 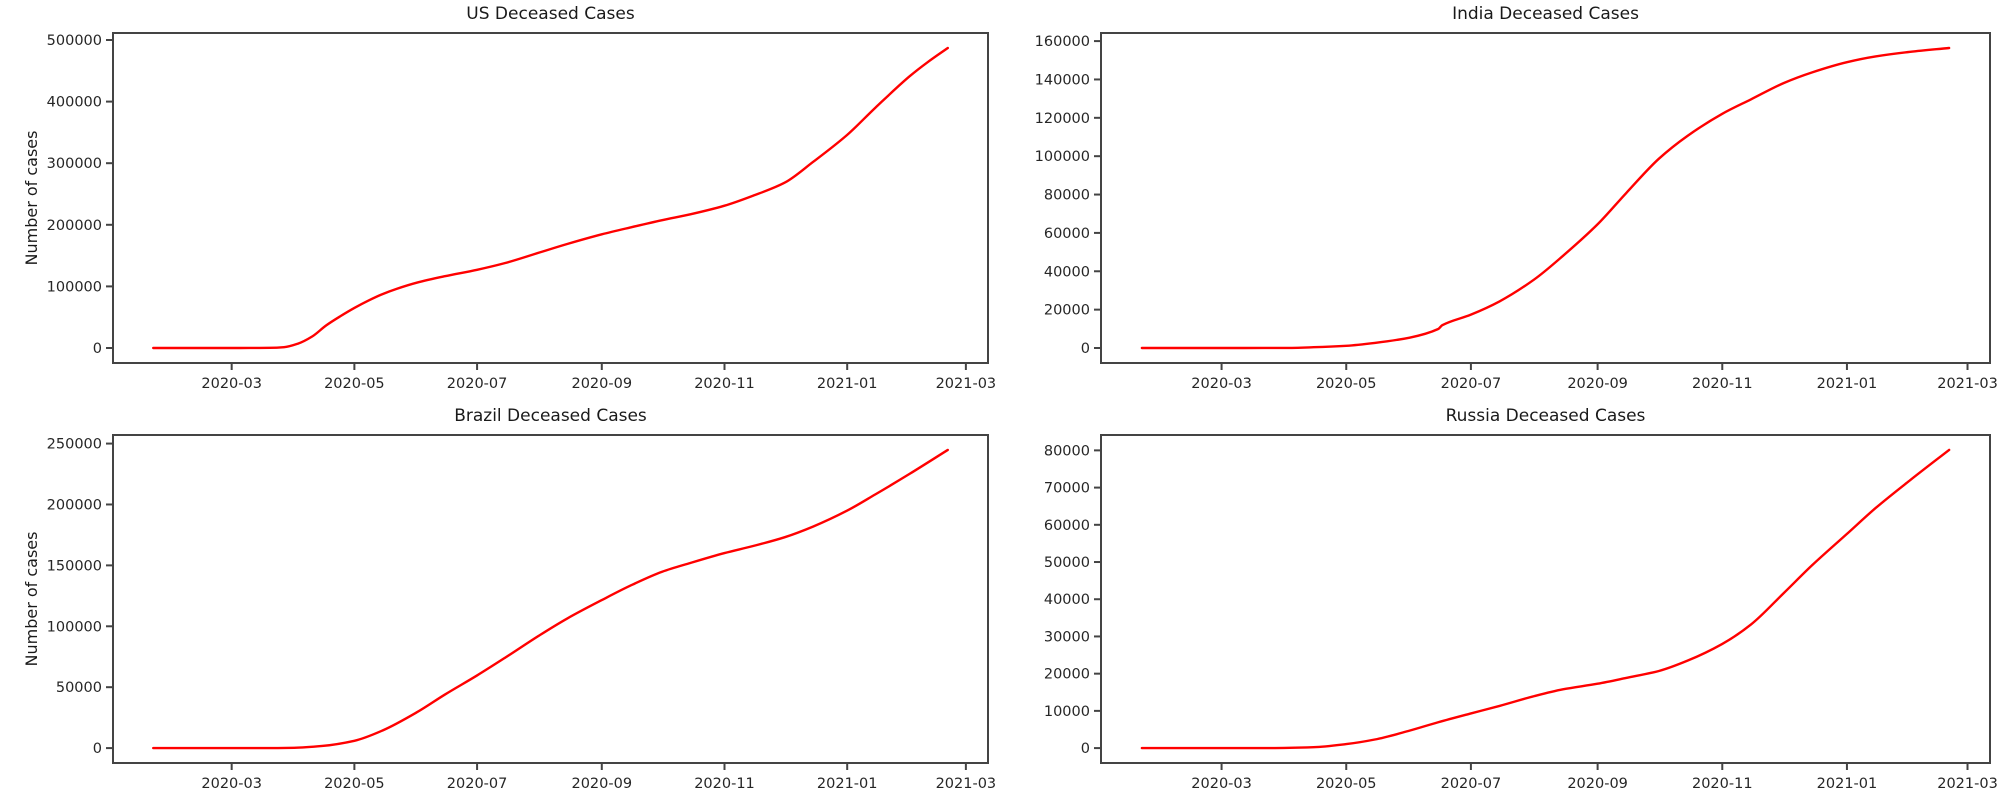 I want to click on y-tick-label: 300000, so click(x=74, y=164).